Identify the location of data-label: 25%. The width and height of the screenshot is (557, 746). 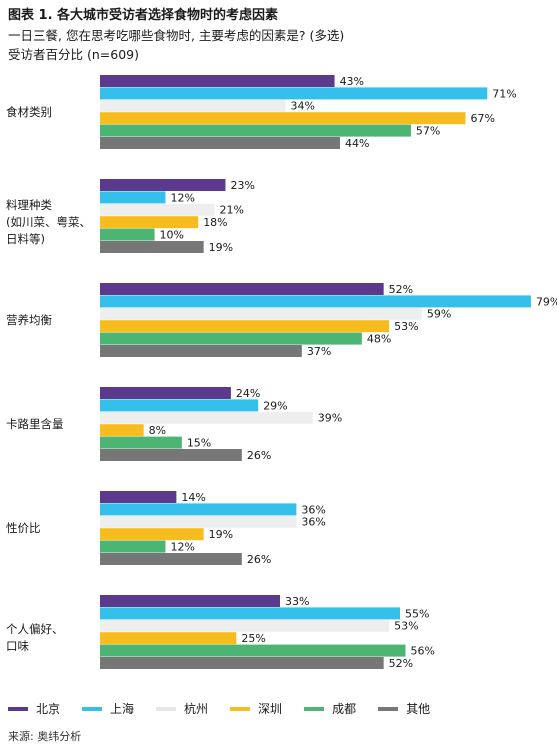
(253, 638).